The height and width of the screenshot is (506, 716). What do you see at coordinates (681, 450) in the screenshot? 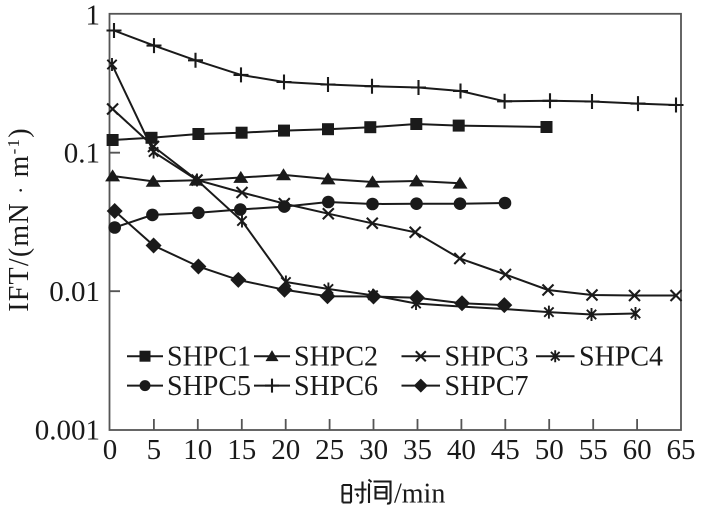
I see `svg-text: 65` at bounding box center [681, 450].